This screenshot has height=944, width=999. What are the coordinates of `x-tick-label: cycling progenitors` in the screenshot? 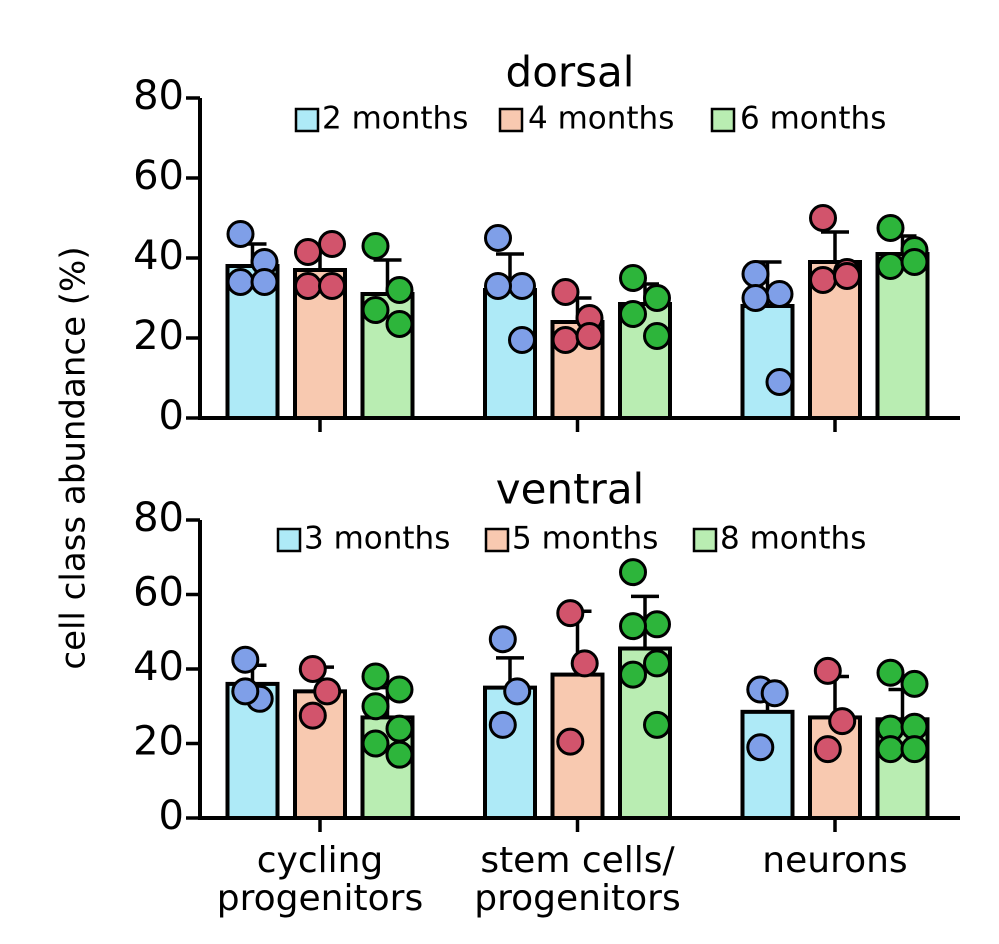 It's located at (320, 879).